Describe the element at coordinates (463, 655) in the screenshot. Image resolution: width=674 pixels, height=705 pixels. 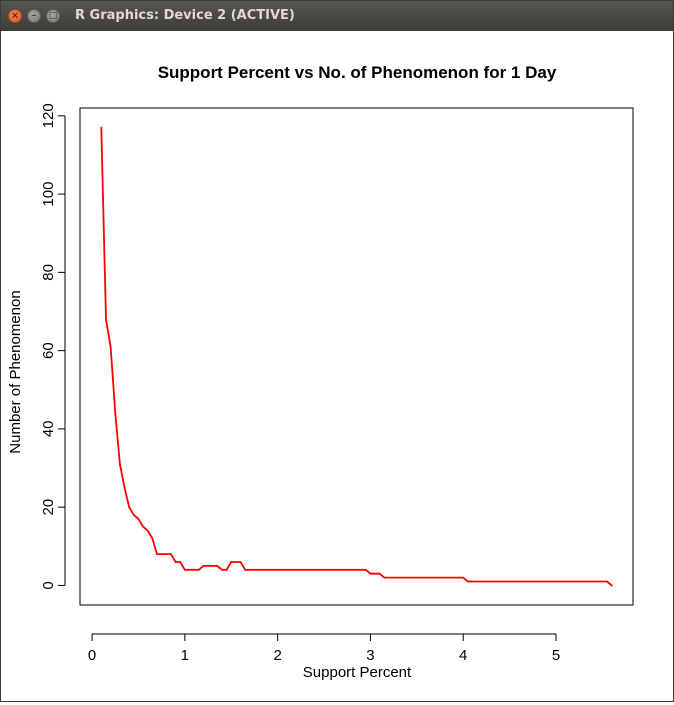
I see `x-tick-label: 4` at that location.